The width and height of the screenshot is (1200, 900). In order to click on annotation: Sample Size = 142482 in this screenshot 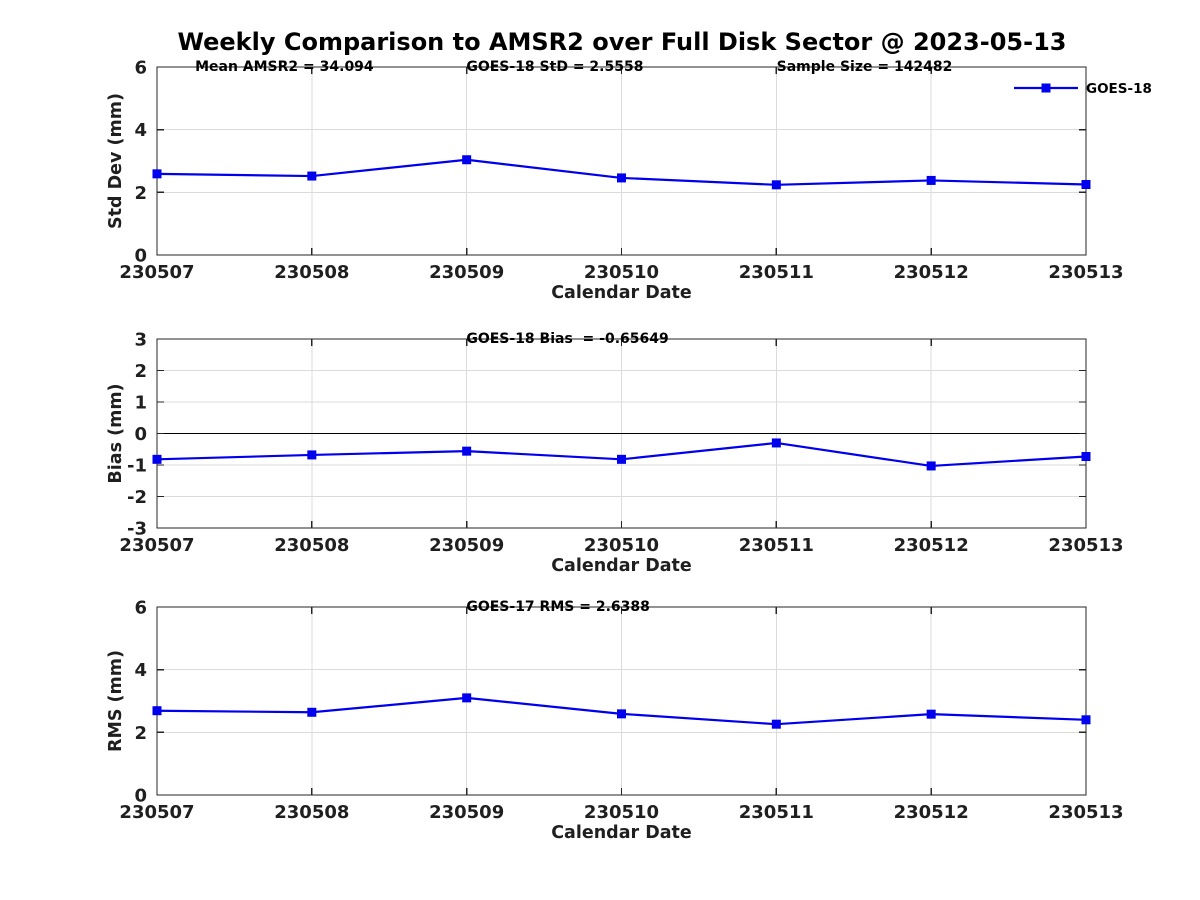, I will do `click(865, 67)`.